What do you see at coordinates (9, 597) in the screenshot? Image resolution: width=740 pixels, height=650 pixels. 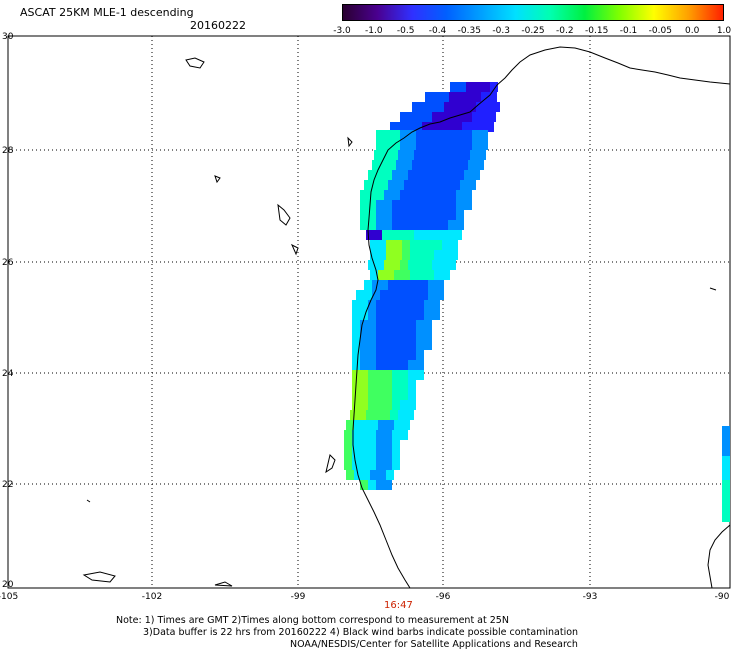 I see `longitude-label: -105` at bounding box center [9, 597].